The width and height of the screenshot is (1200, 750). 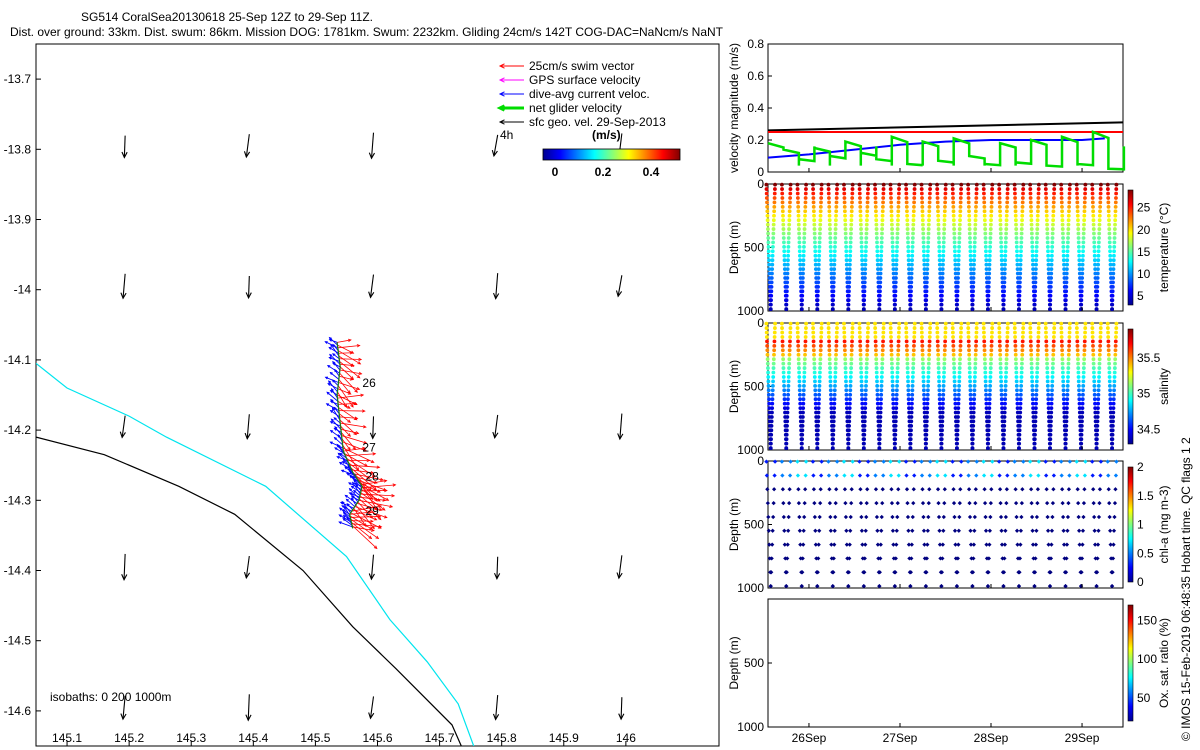 What do you see at coordinates (734, 247) in the screenshot?
I see `y-axis-label: Depth (m)` at bounding box center [734, 247].